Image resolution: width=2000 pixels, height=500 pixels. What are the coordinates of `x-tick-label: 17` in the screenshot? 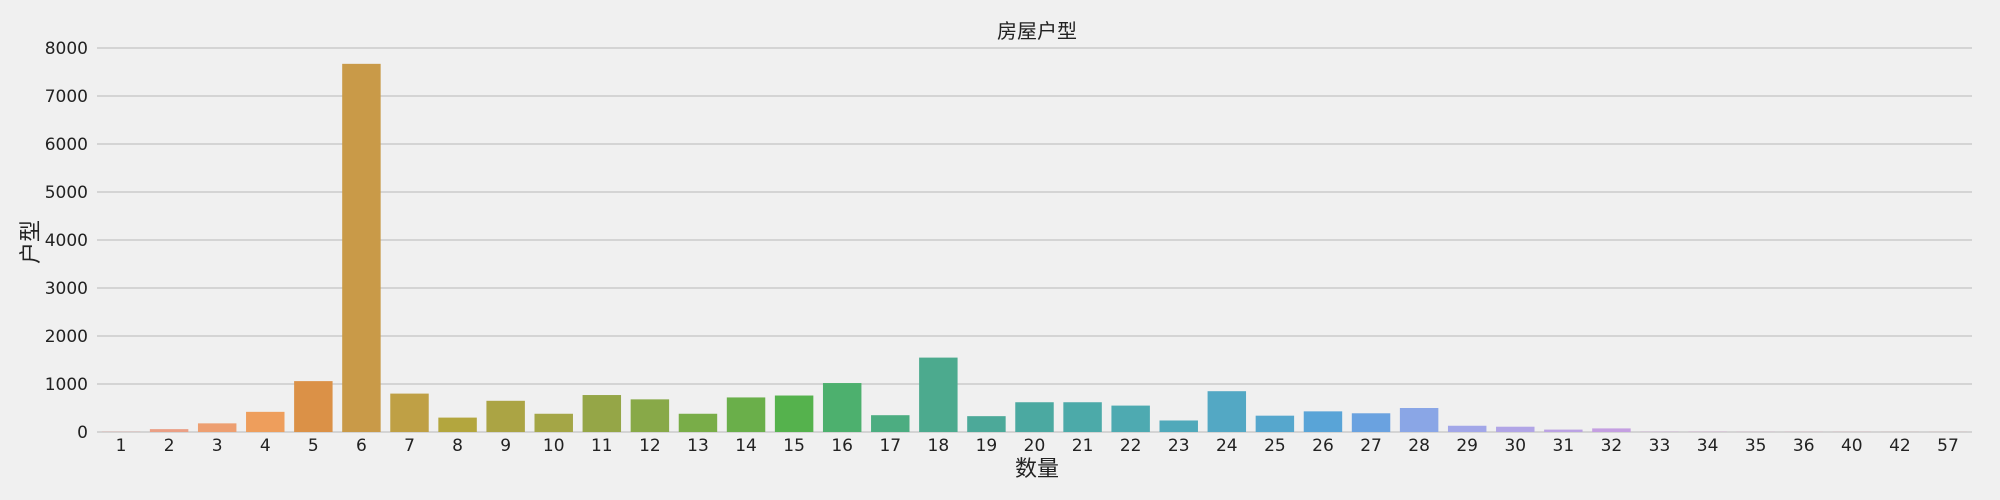 It's located at (890, 446).